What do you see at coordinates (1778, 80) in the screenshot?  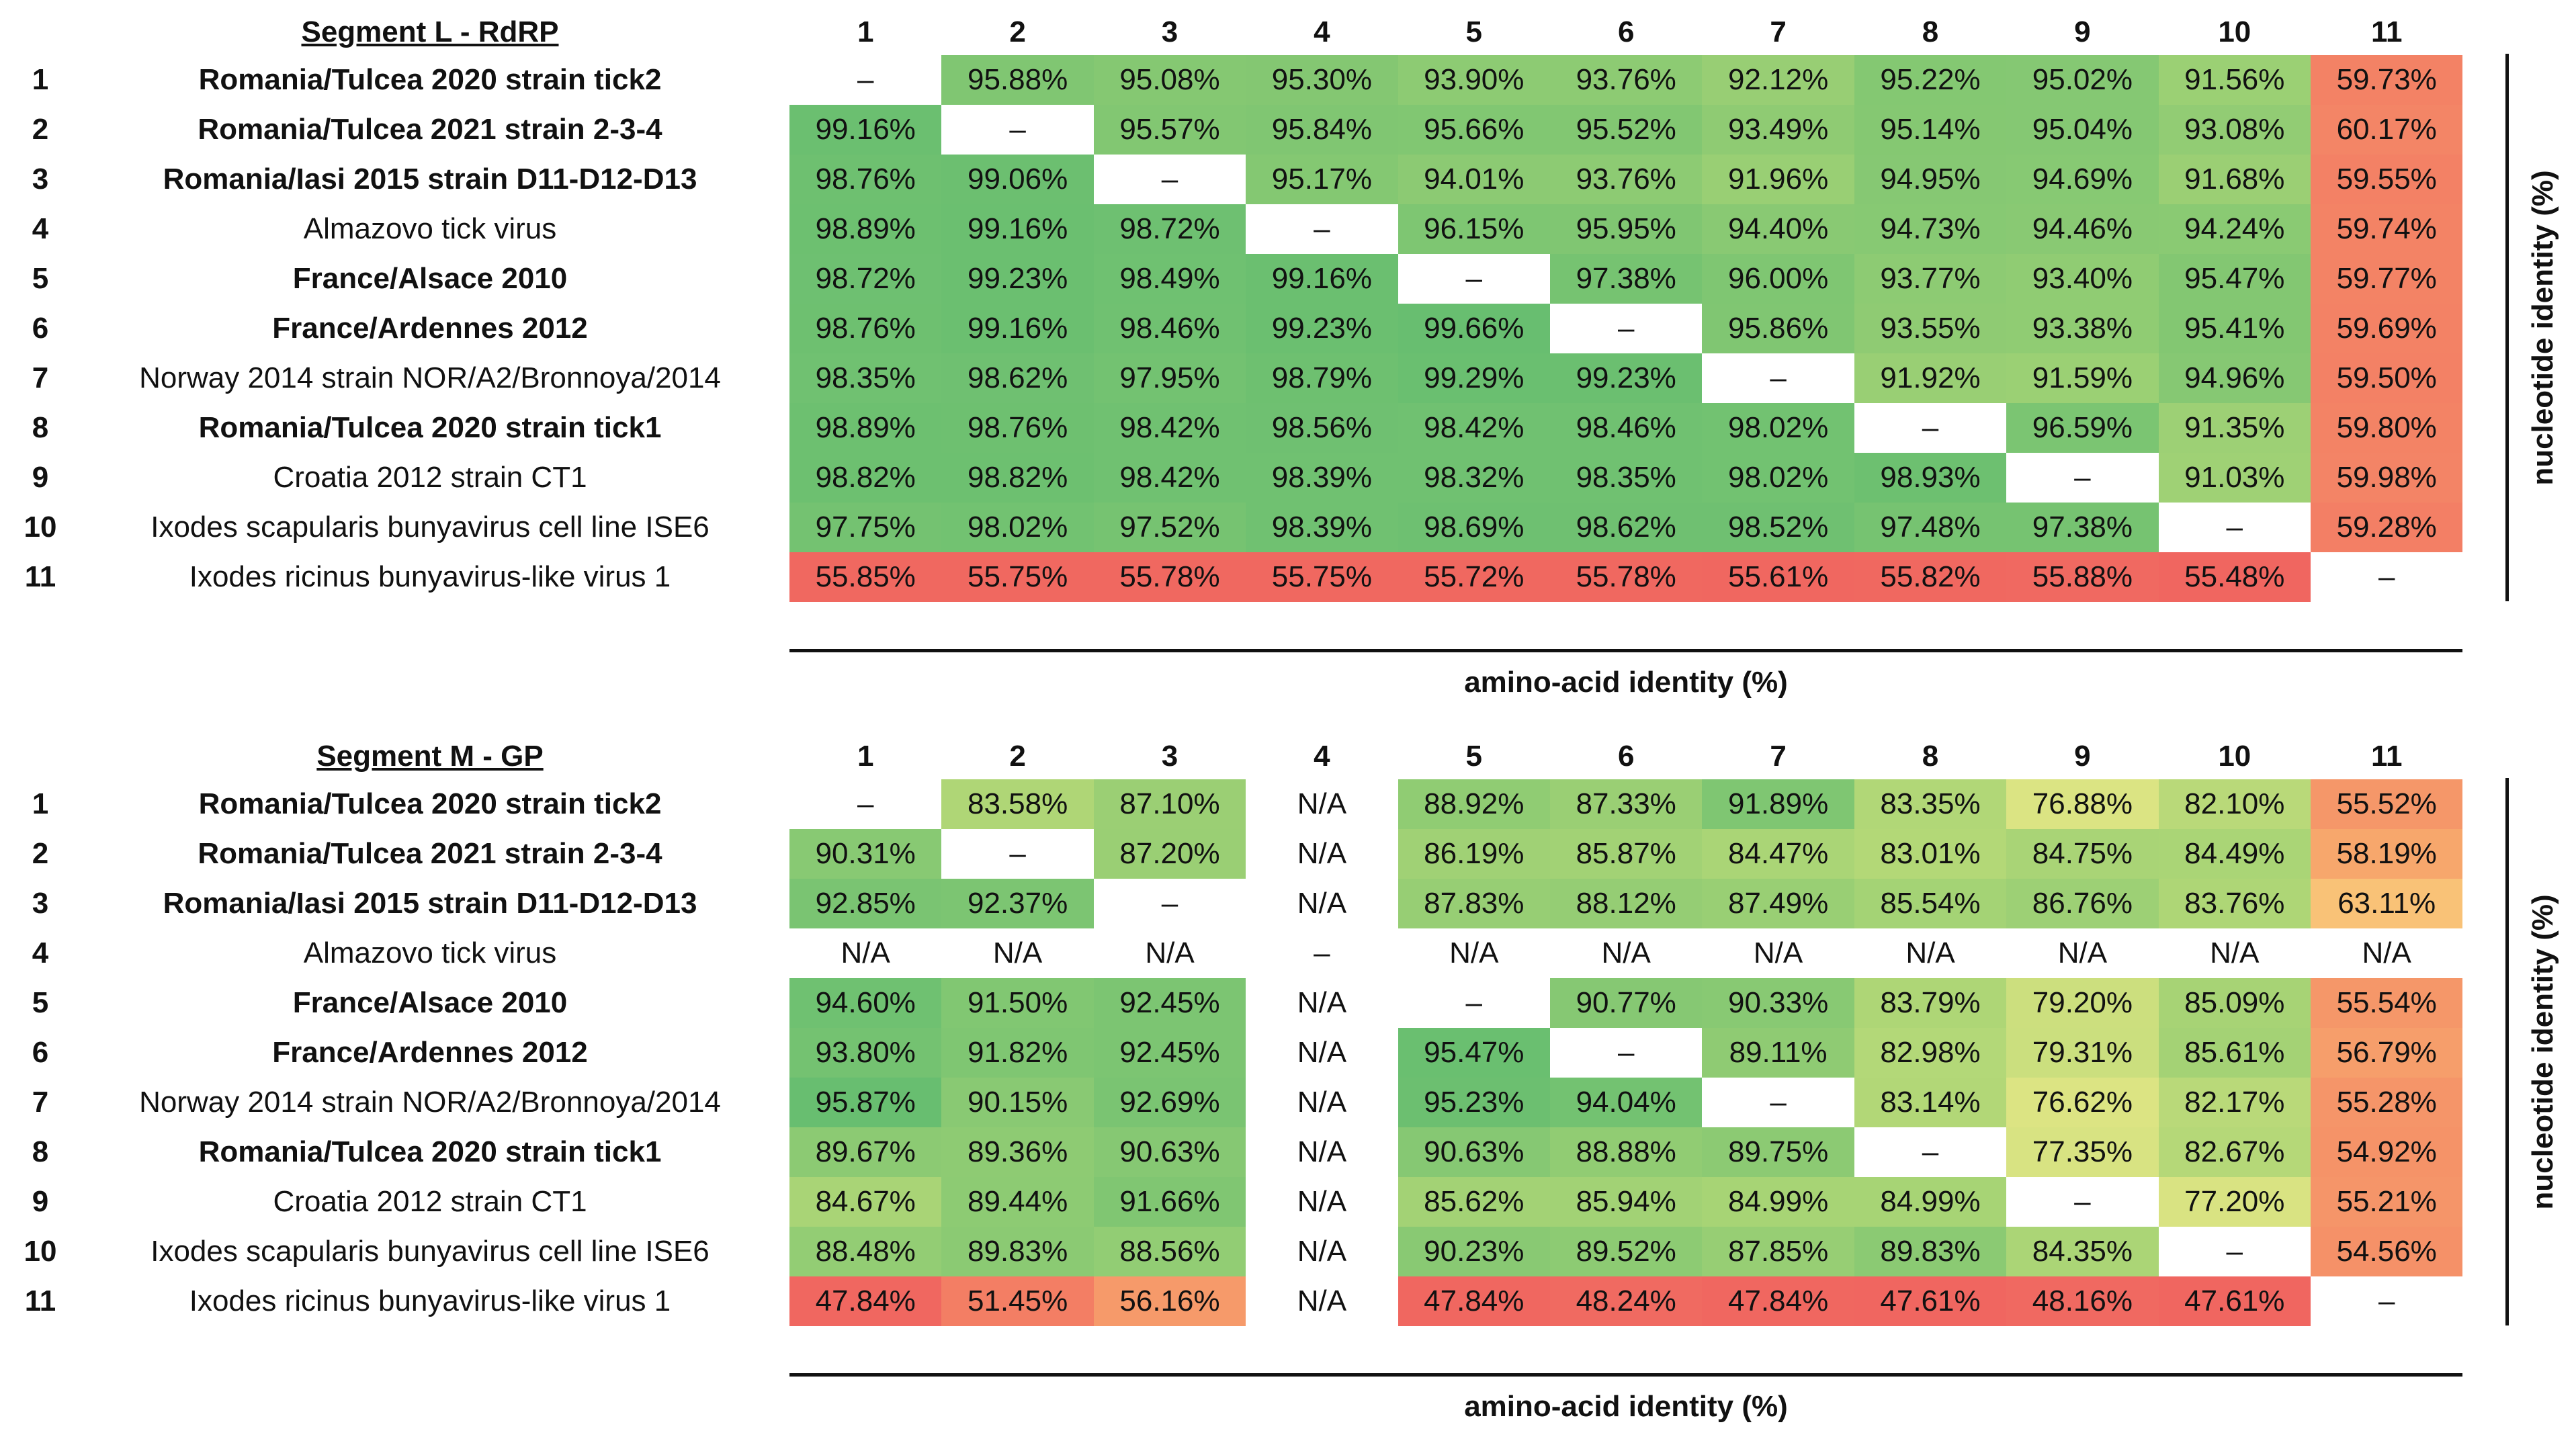 I see `heatmap-cell: 92.12%` at bounding box center [1778, 80].